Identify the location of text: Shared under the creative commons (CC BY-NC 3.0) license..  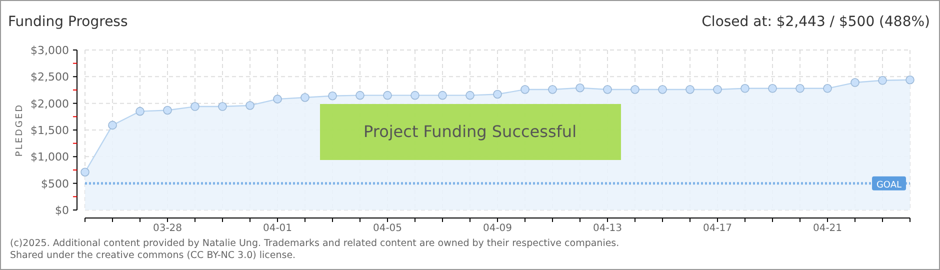
(153, 255).